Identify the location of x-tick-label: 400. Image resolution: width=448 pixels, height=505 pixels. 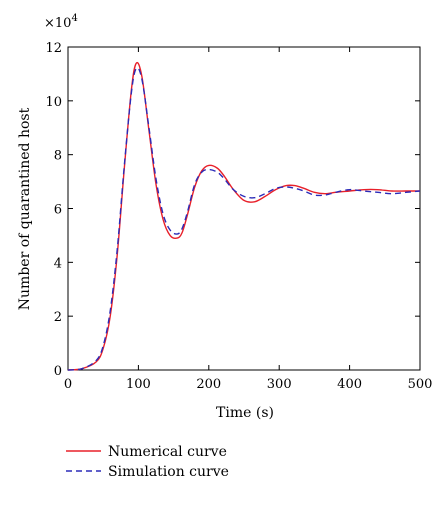
(349, 384).